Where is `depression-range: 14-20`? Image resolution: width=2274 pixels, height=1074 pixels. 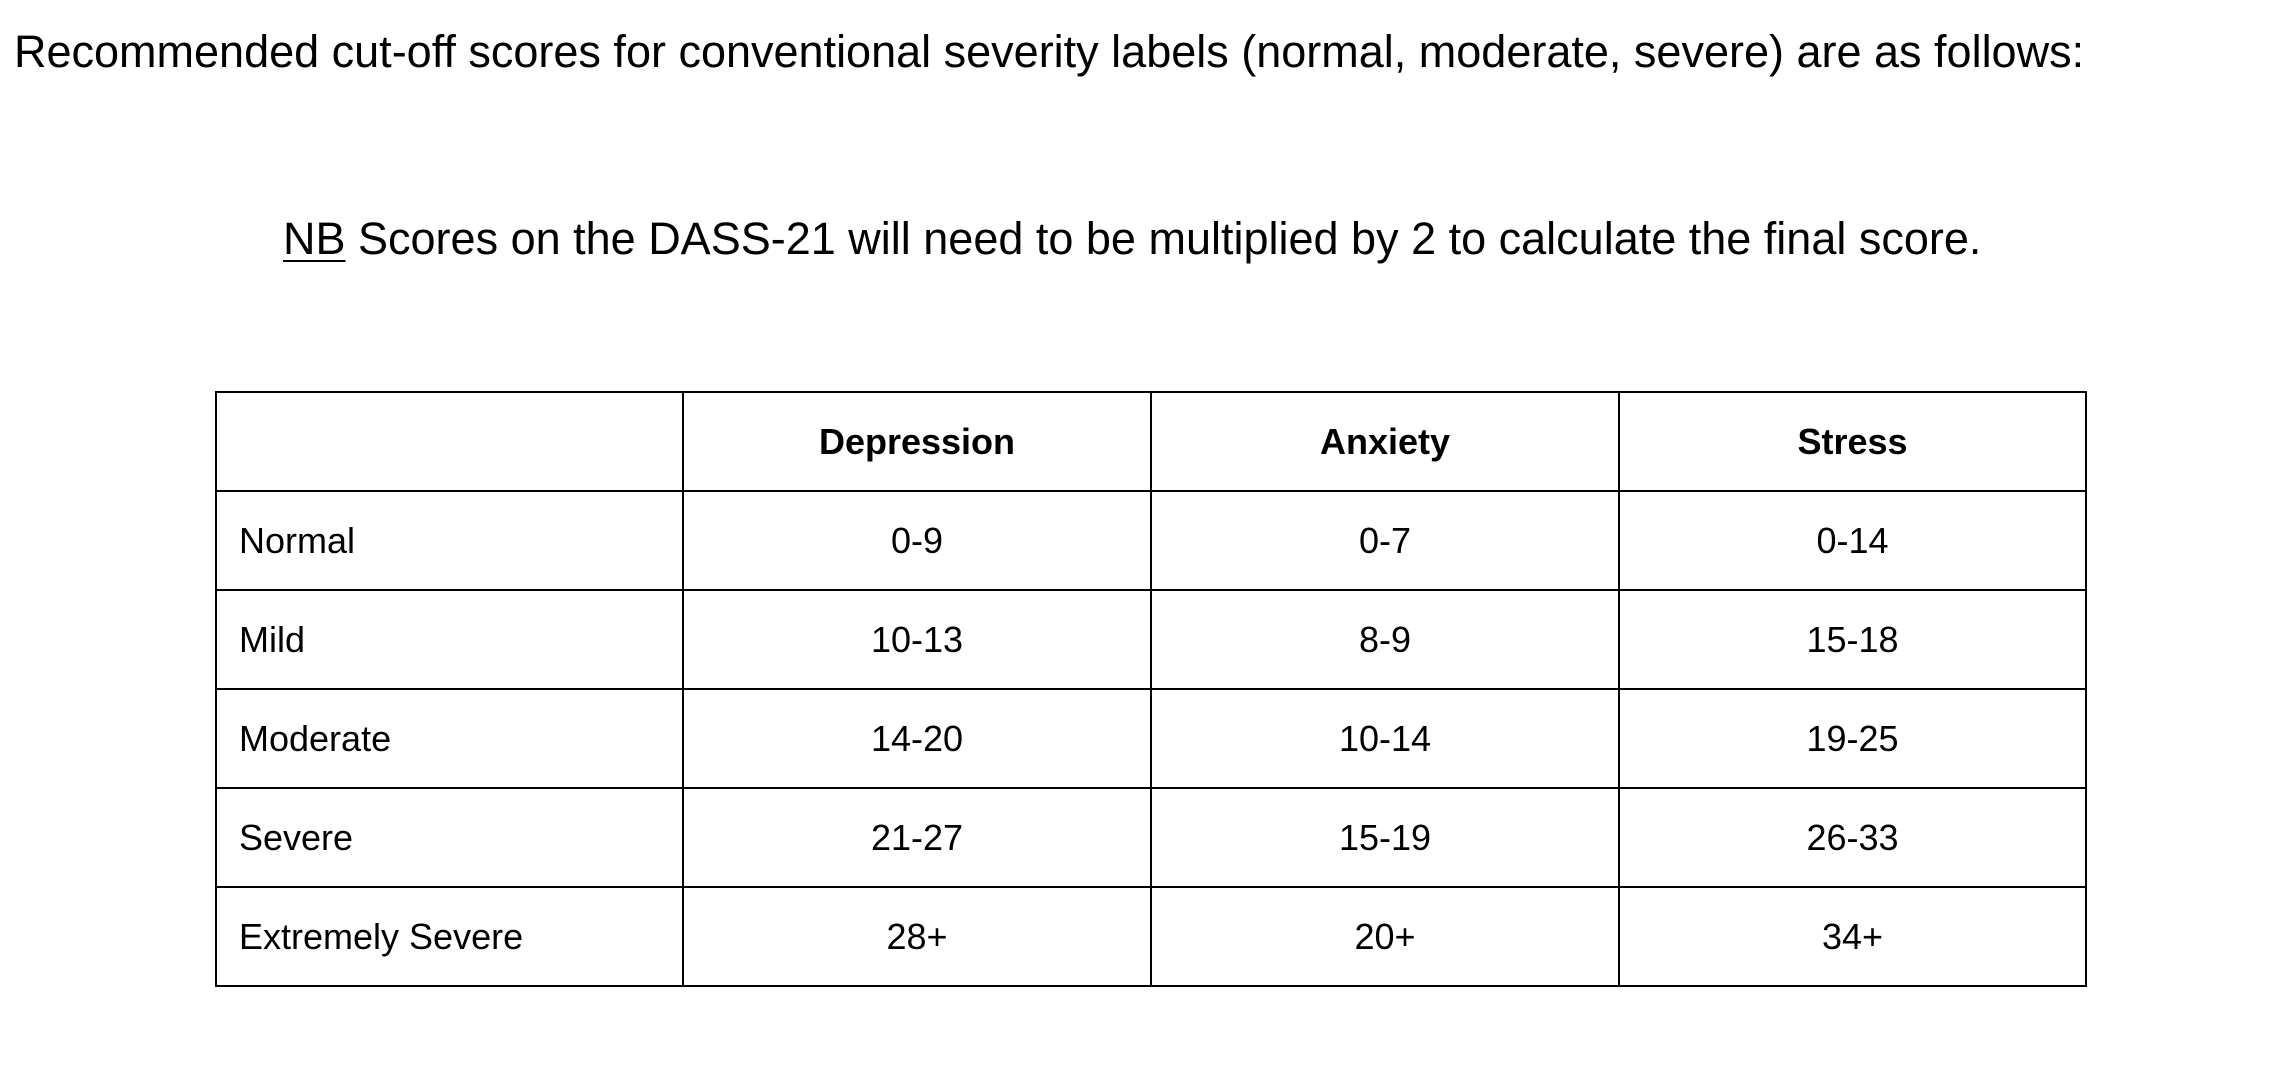 depression-range: 14-20 is located at coordinates (917, 738).